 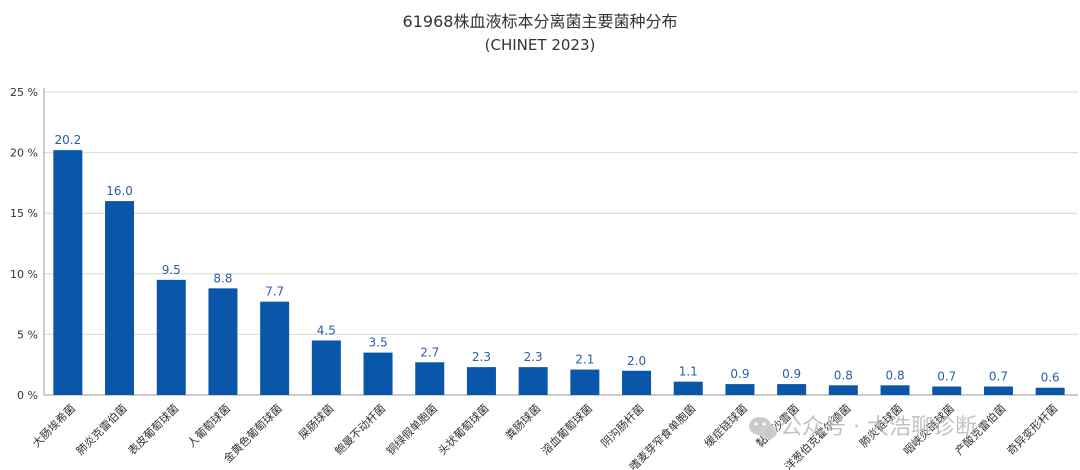 I want to click on x-tick-label: 表皮葡萄球菌, so click(x=153, y=429).